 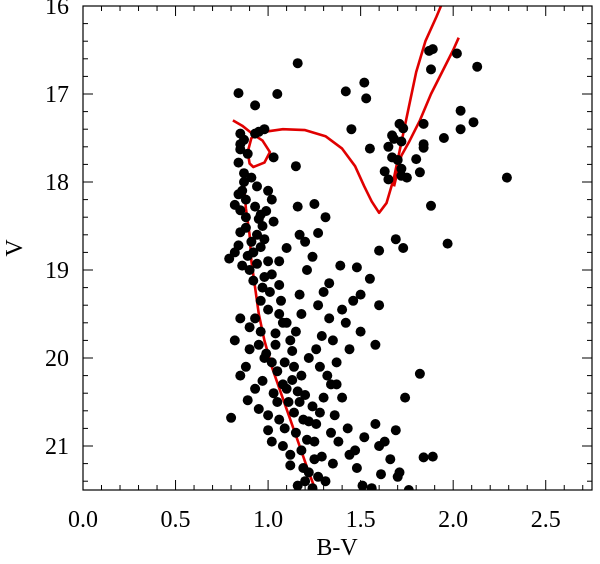 I want to click on x-axis-title: B-V, so click(x=337, y=548).